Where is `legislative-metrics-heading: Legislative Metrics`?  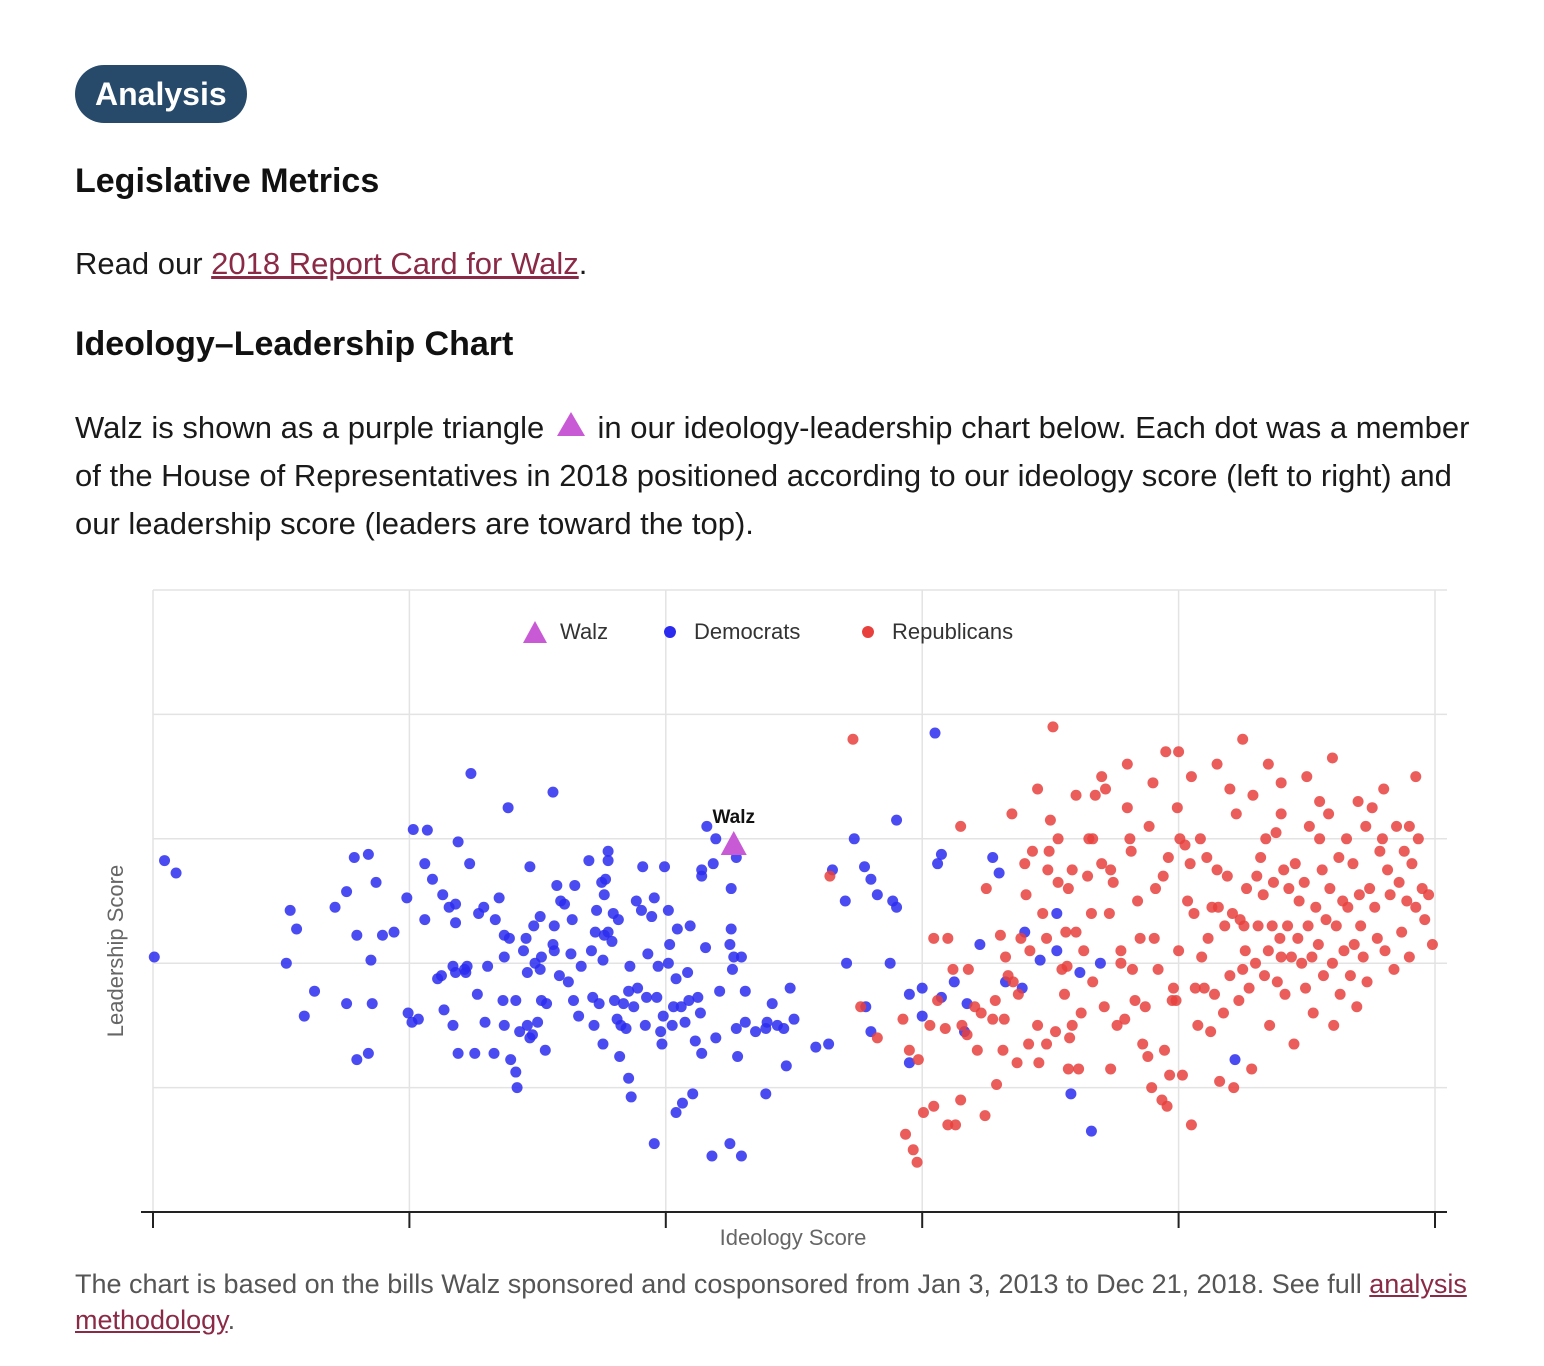
legislative-metrics-heading: Legislative Metrics is located at coordinates (227, 181).